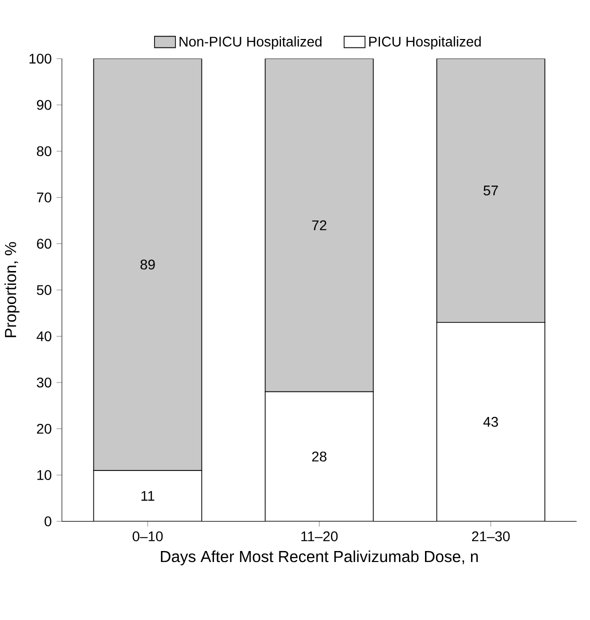 This screenshot has height=620, width=590. I want to click on y-axis-title: Proportion, %, so click(12, 290).